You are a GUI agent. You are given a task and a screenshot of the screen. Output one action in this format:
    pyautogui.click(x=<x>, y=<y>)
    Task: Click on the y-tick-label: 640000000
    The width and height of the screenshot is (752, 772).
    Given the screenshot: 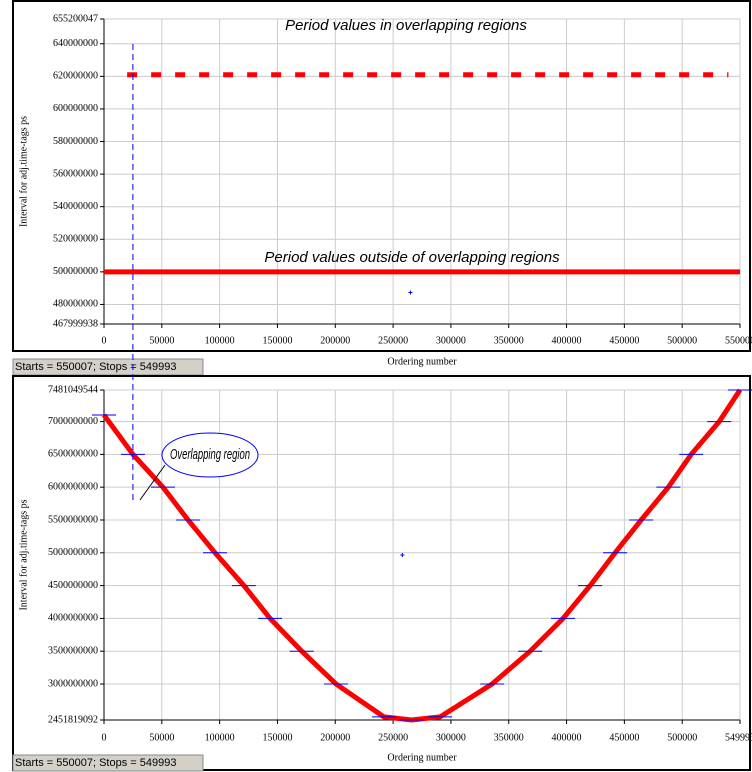 What is the action you would take?
    pyautogui.click(x=75, y=43)
    